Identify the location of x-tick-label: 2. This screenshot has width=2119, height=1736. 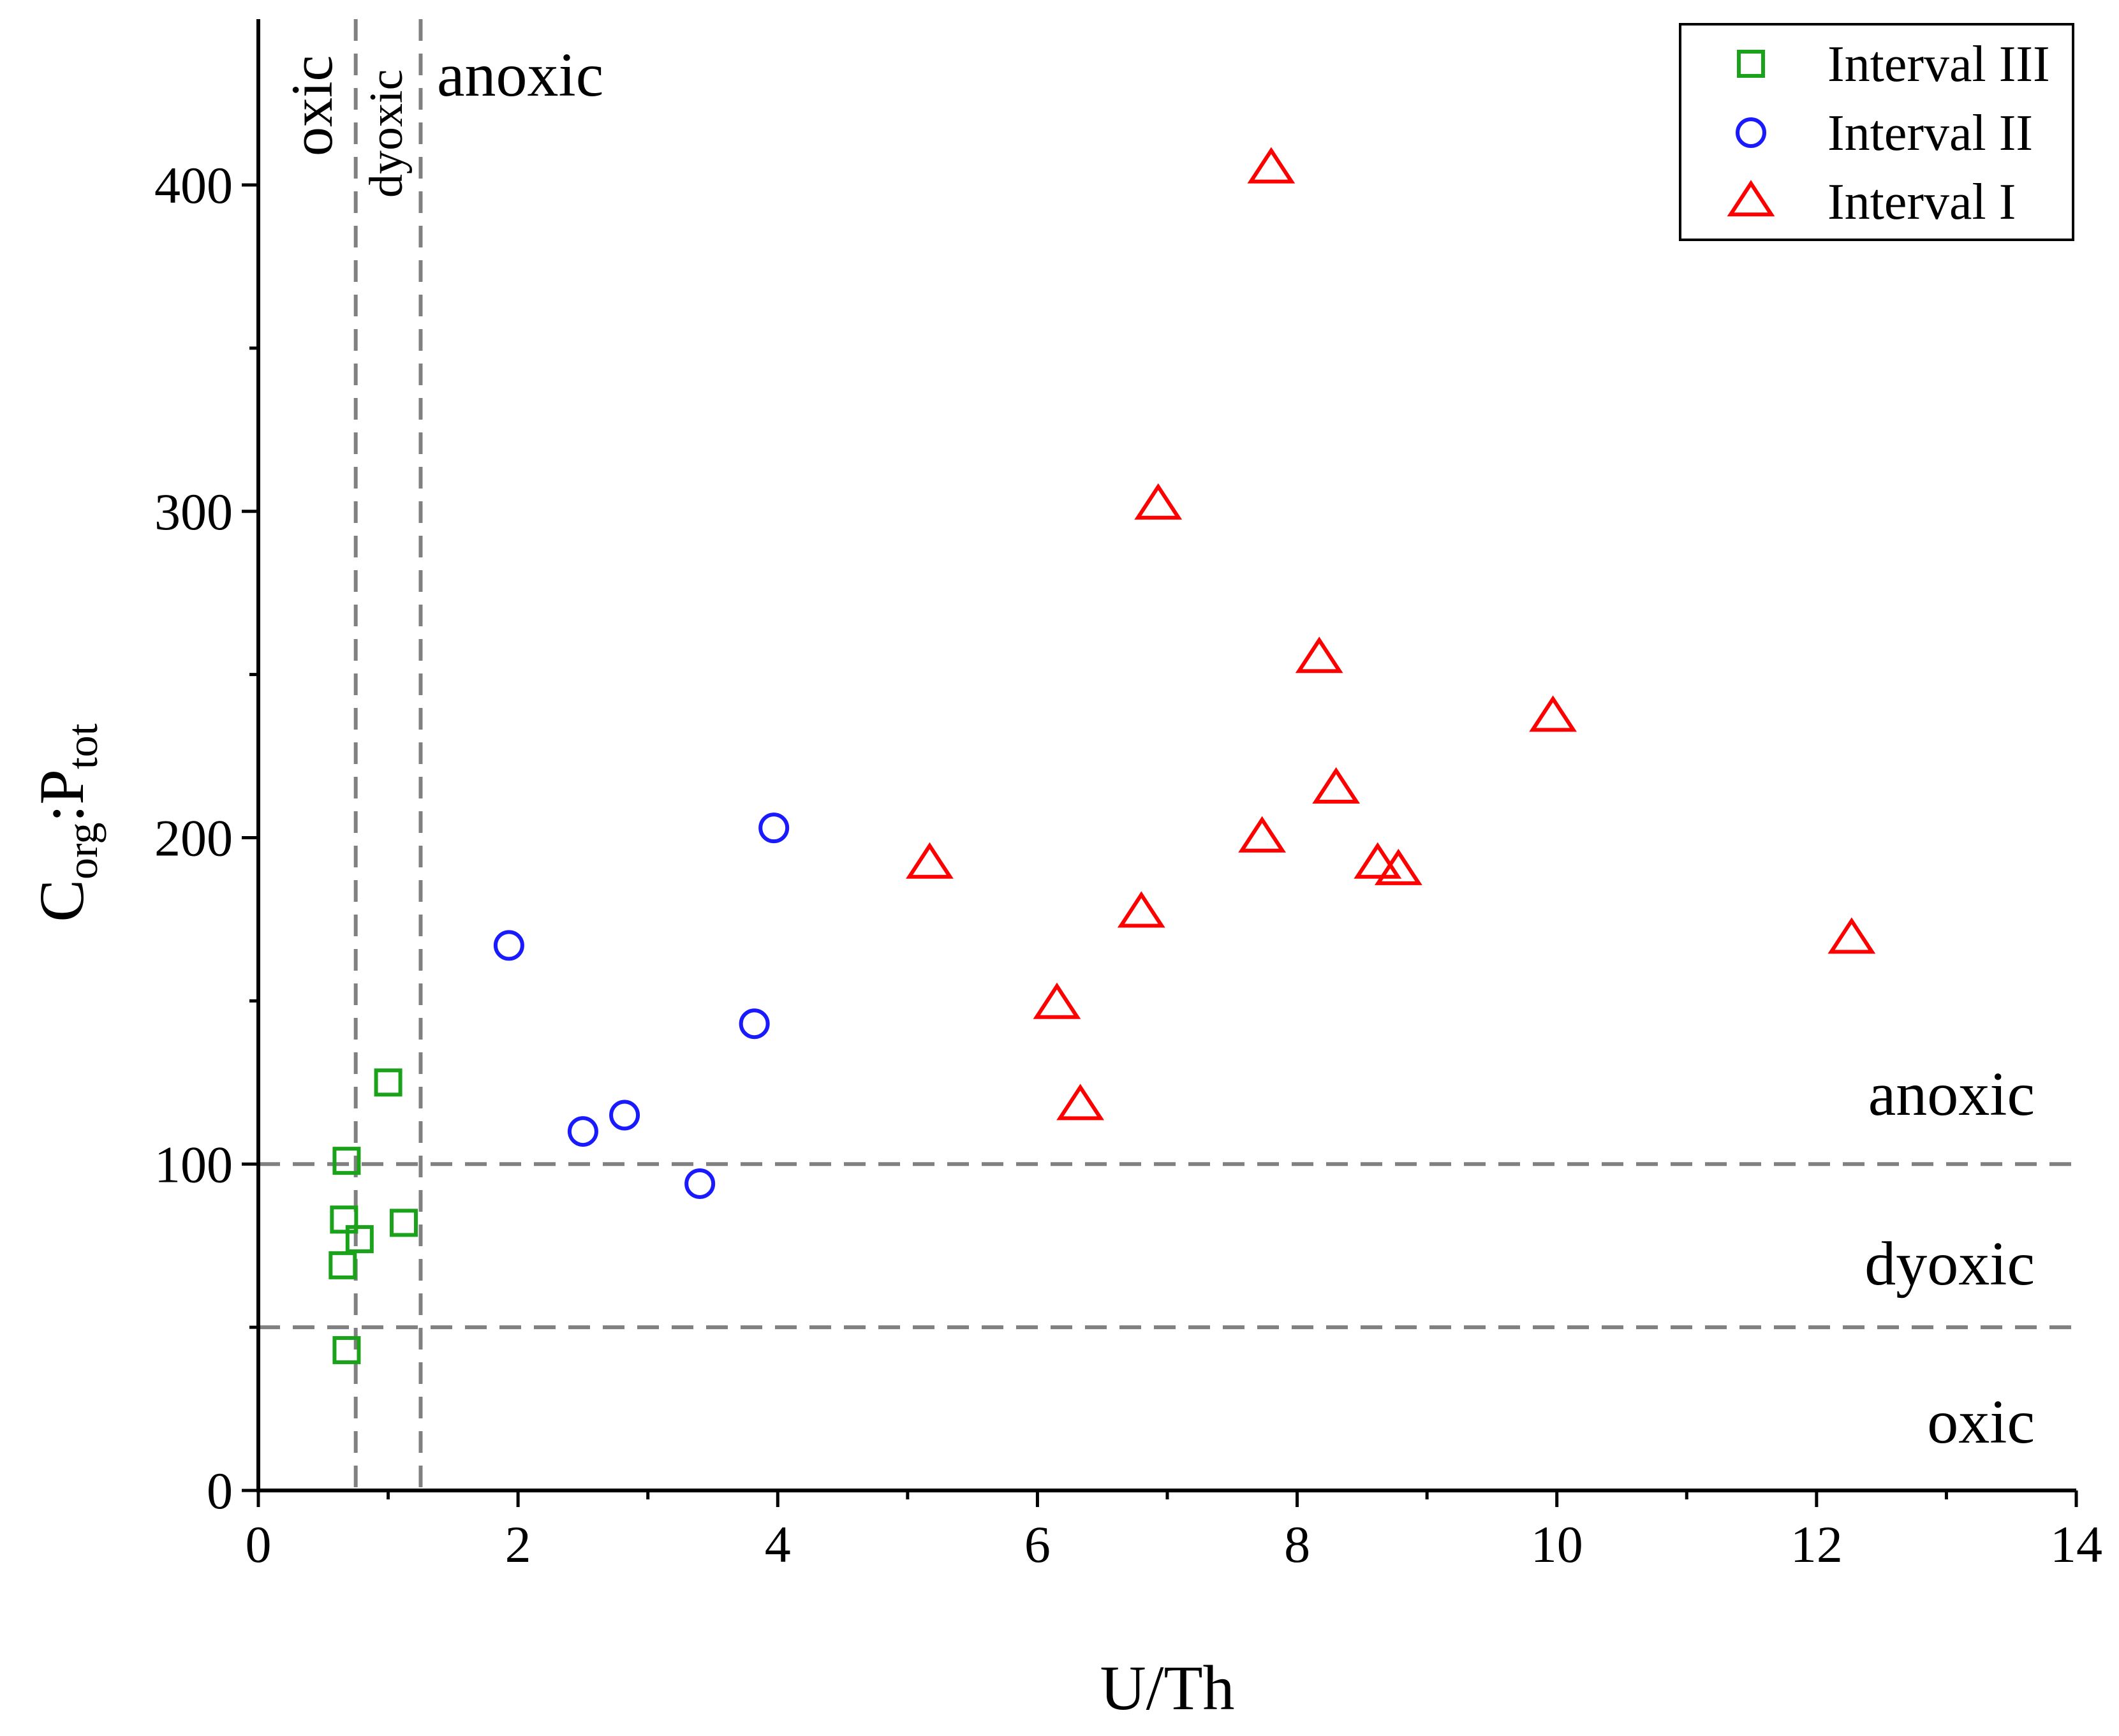
(518, 1544).